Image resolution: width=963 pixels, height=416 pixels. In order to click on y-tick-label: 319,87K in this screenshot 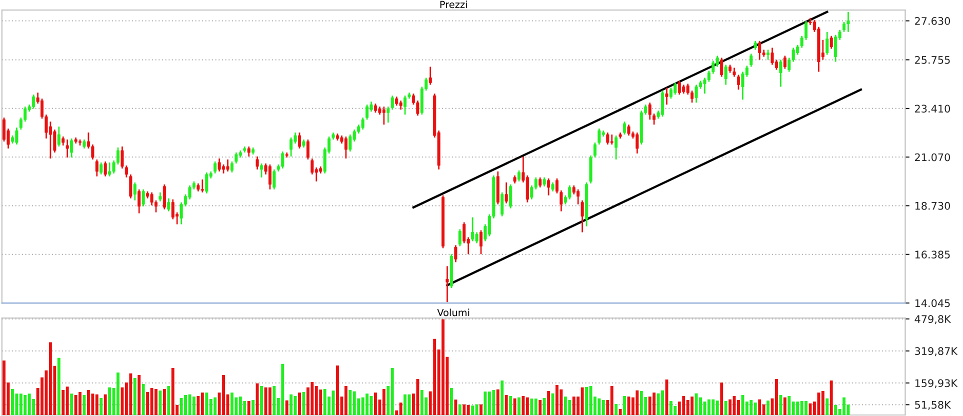, I will do `click(936, 351)`.